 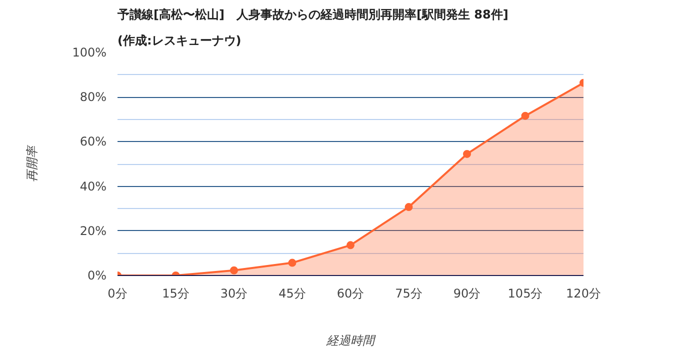 I want to click on y-tick-label: 40%, so click(x=93, y=186).